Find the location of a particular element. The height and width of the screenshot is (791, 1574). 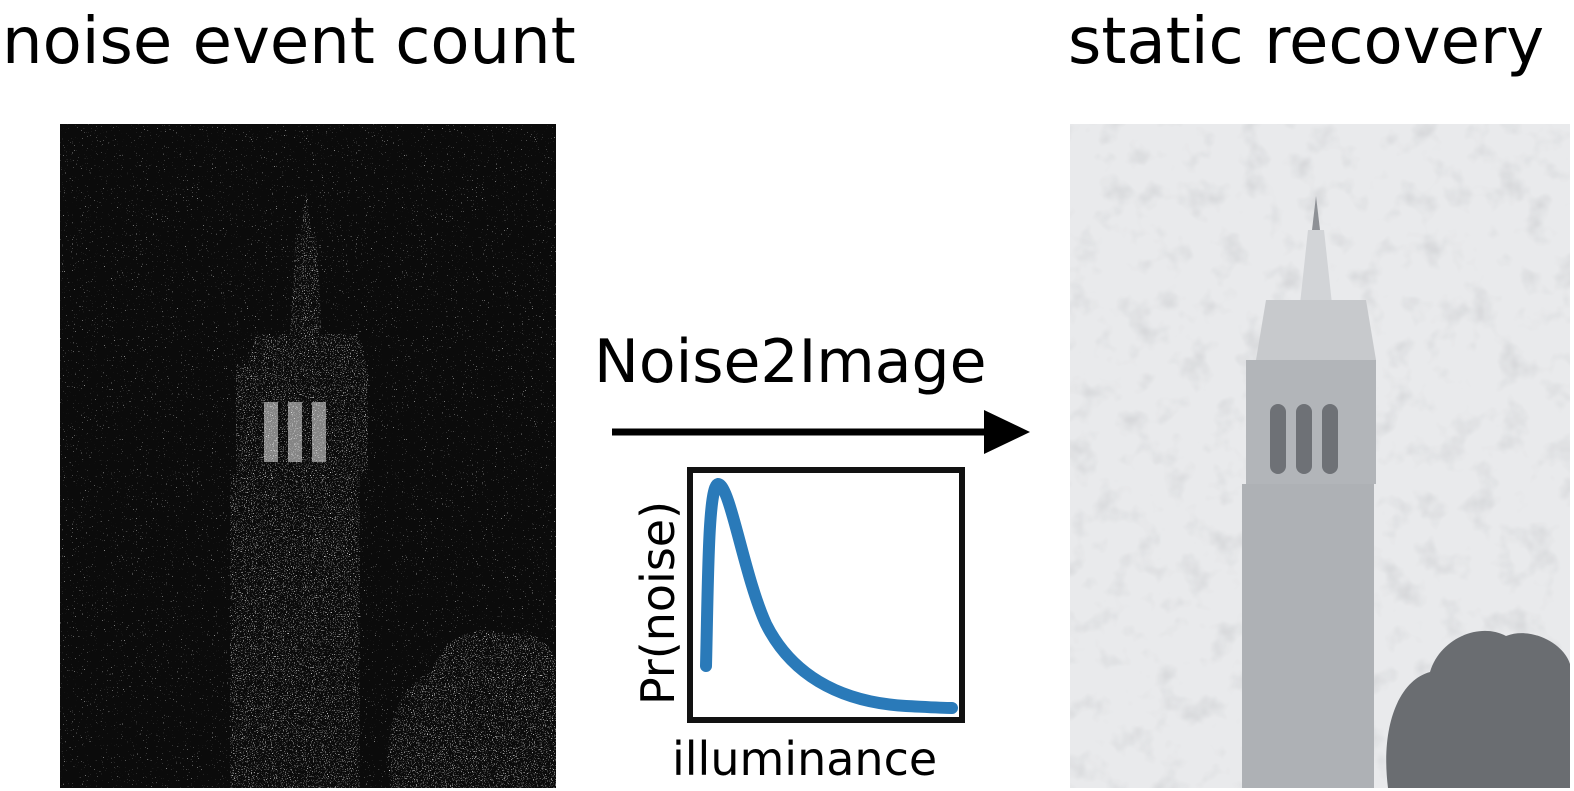

right-panel-title: static recovery is located at coordinates (1306, 42).